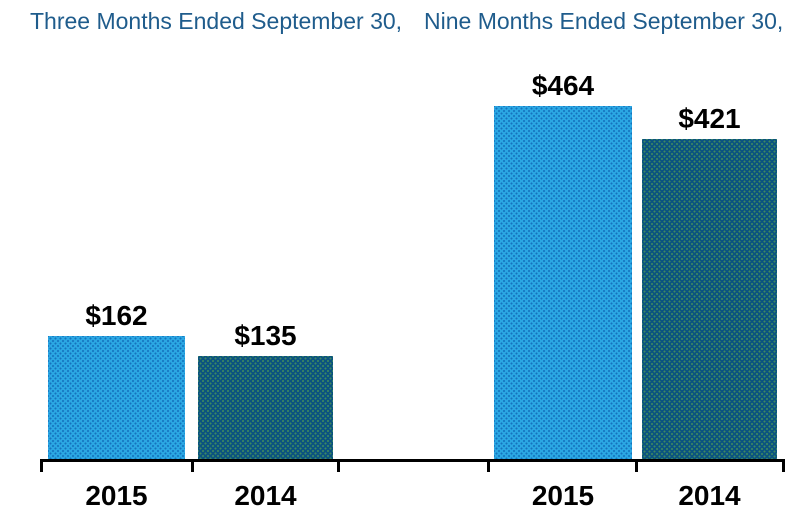 This screenshot has width=800, height=527. What do you see at coordinates (563, 282) in the screenshot?
I see `bar-2015-group2` at bounding box center [563, 282].